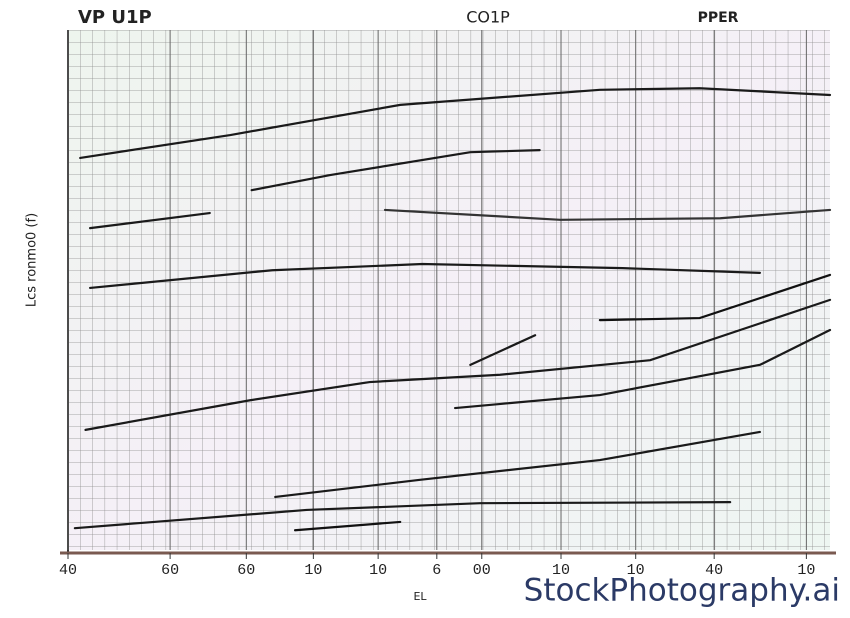 This screenshot has height=618, width=850. I want to click on chart-title: CO1P, so click(488, 17).